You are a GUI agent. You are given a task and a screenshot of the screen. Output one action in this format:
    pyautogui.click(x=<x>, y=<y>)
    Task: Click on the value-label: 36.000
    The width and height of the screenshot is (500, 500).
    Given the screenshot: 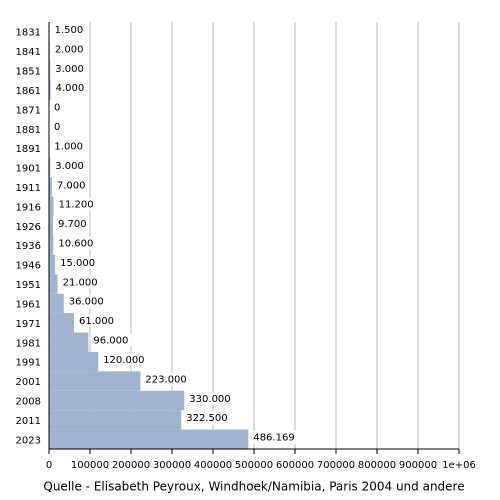 What is the action you would take?
    pyautogui.click(x=86, y=302)
    